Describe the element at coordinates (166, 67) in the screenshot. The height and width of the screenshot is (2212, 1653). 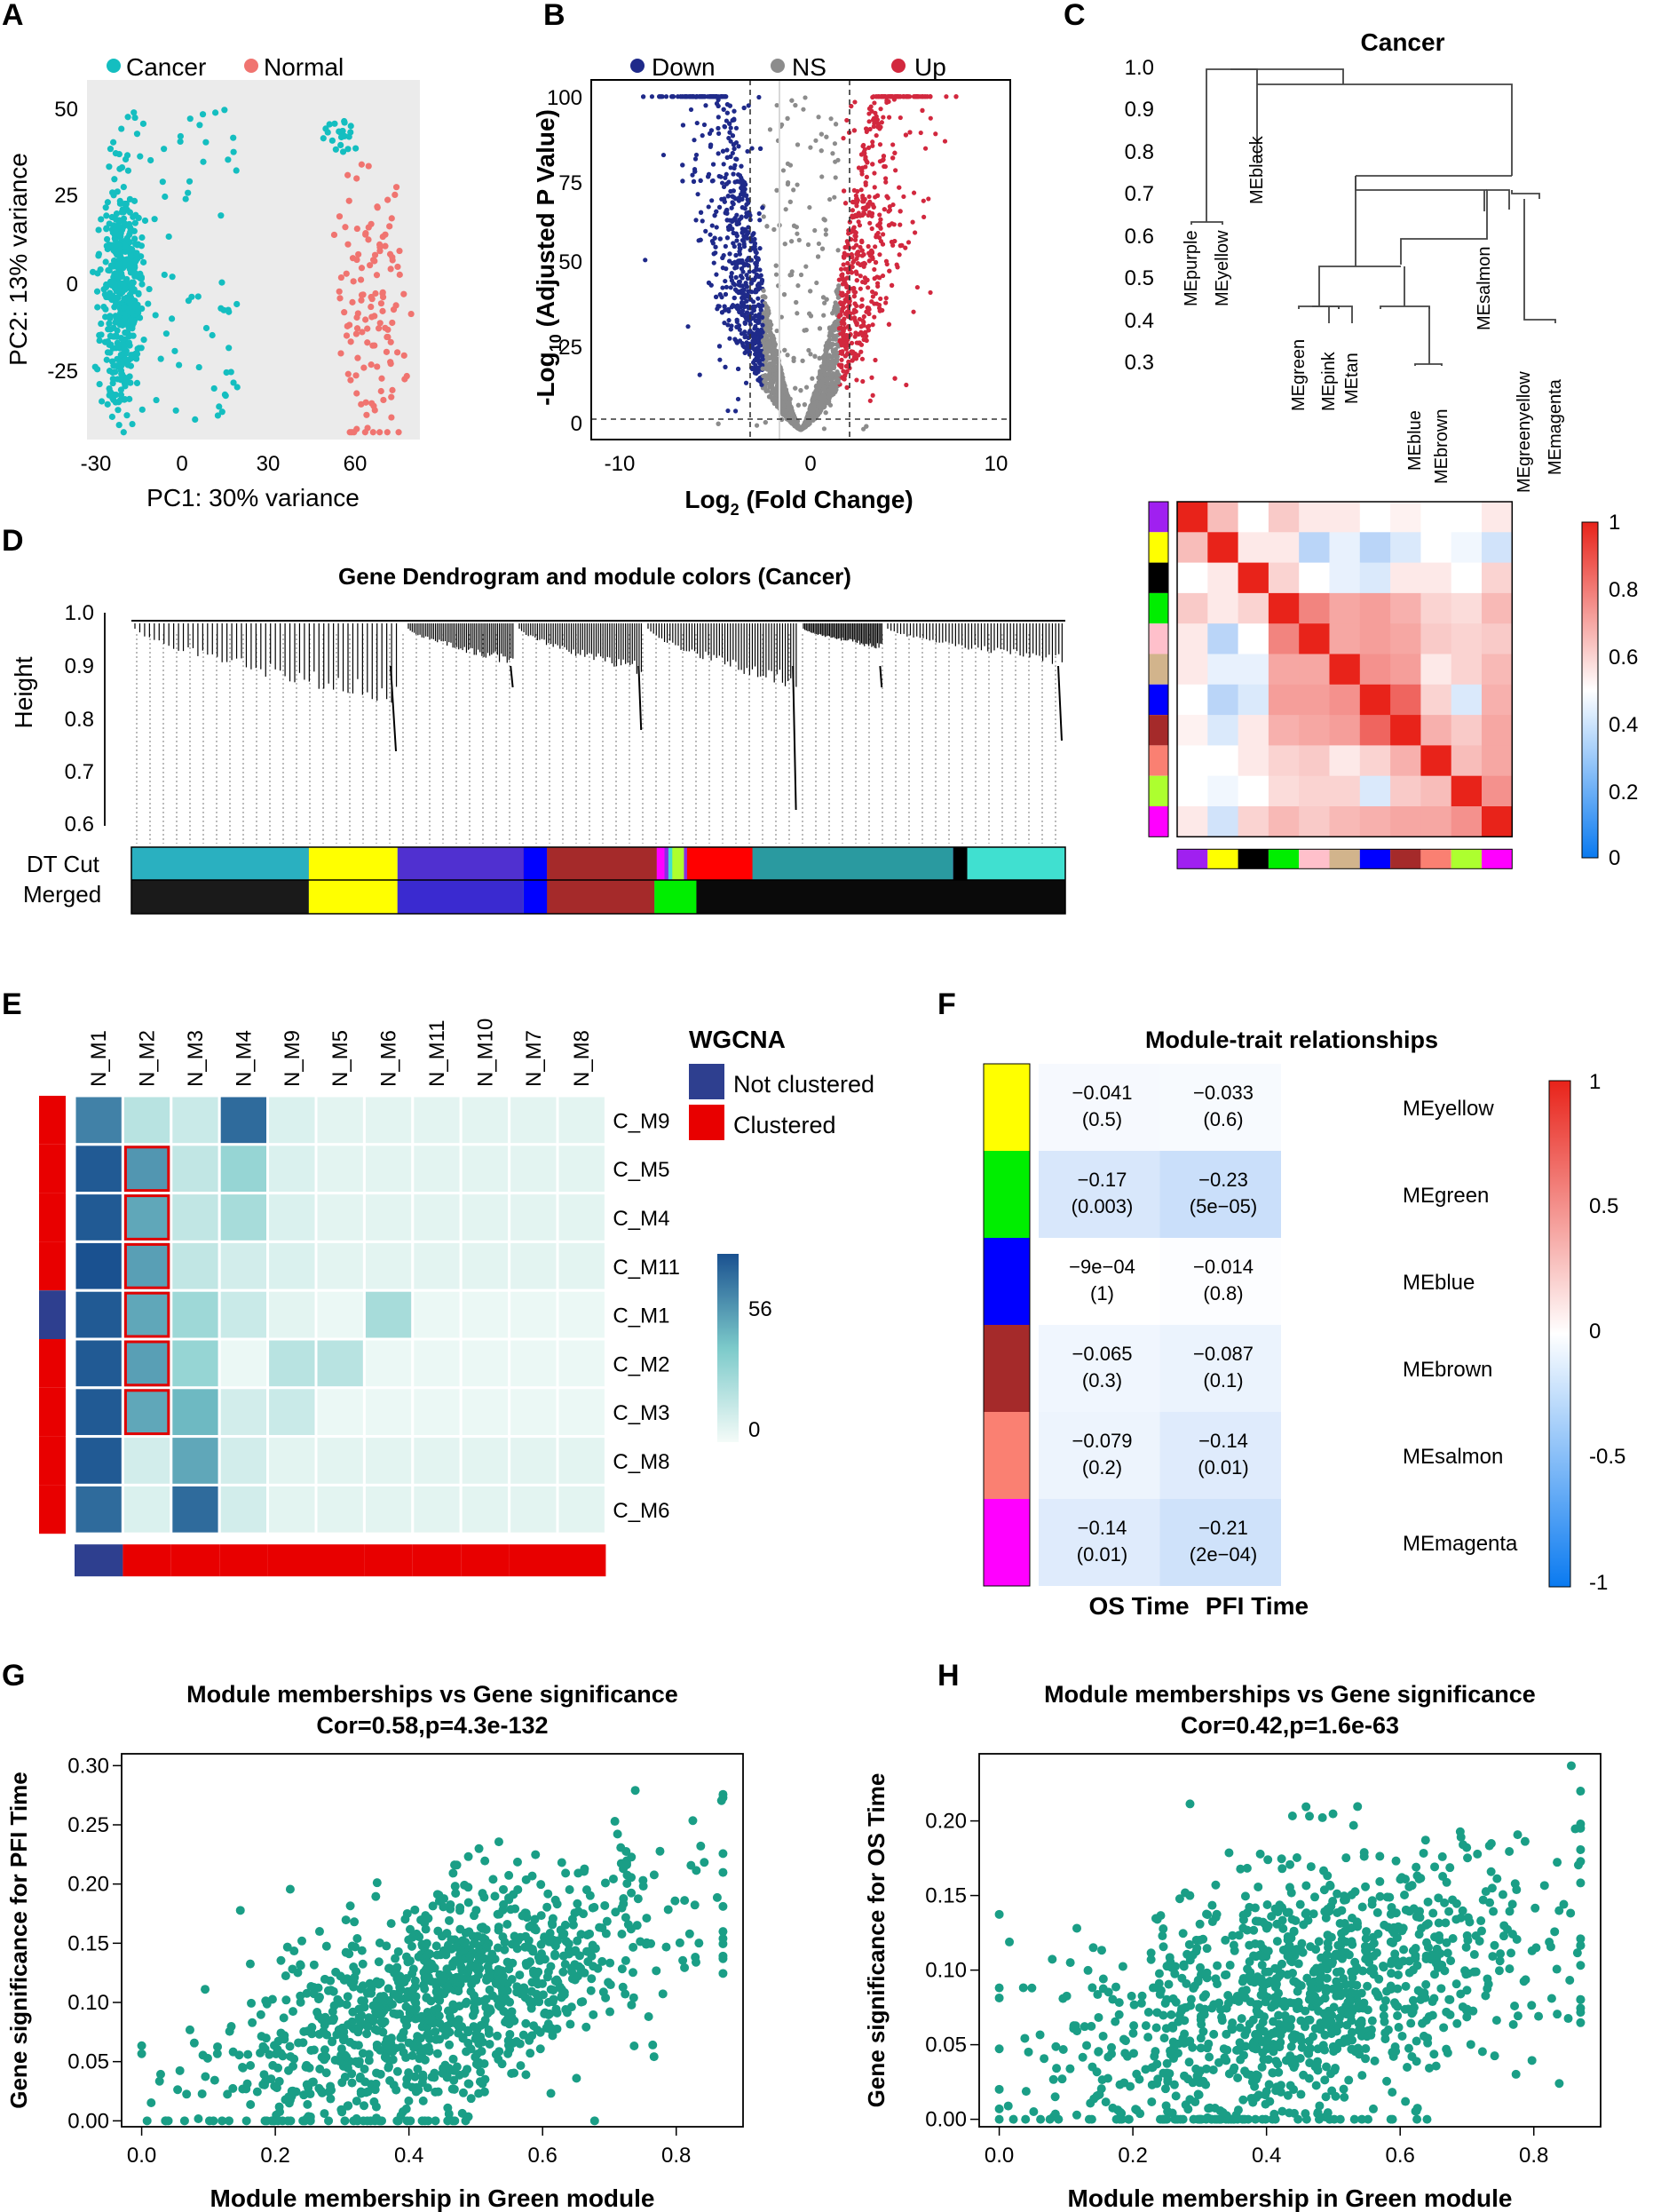
I see `legend-cancer-label: Cancer` at that location.